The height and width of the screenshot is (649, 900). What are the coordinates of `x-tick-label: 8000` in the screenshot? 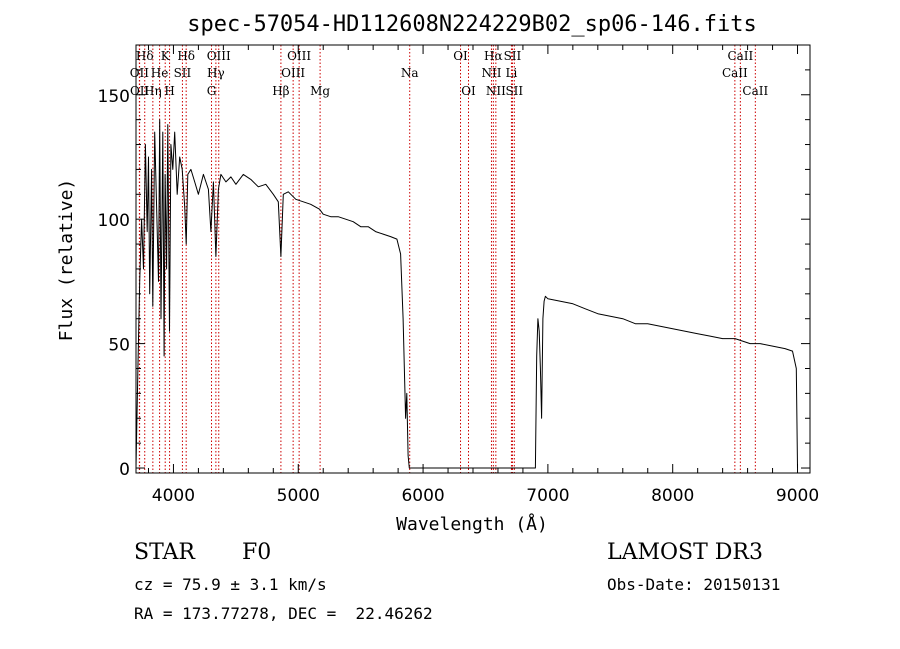 It's located at (672, 496).